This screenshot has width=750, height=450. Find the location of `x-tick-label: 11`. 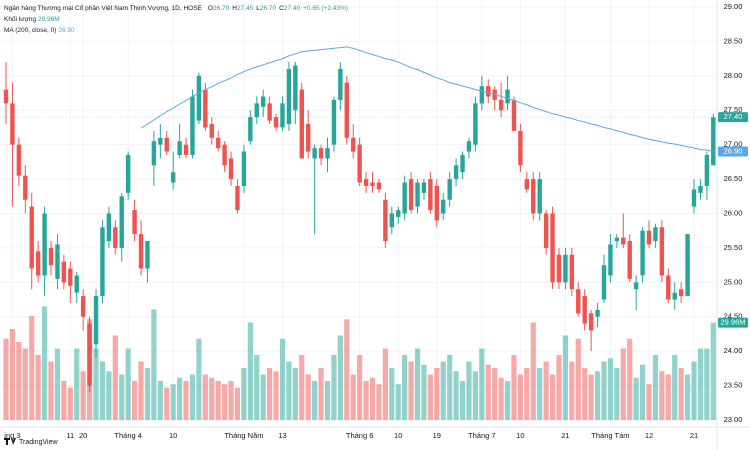

x-tick-label: 11 is located at coordinates (70, 435).